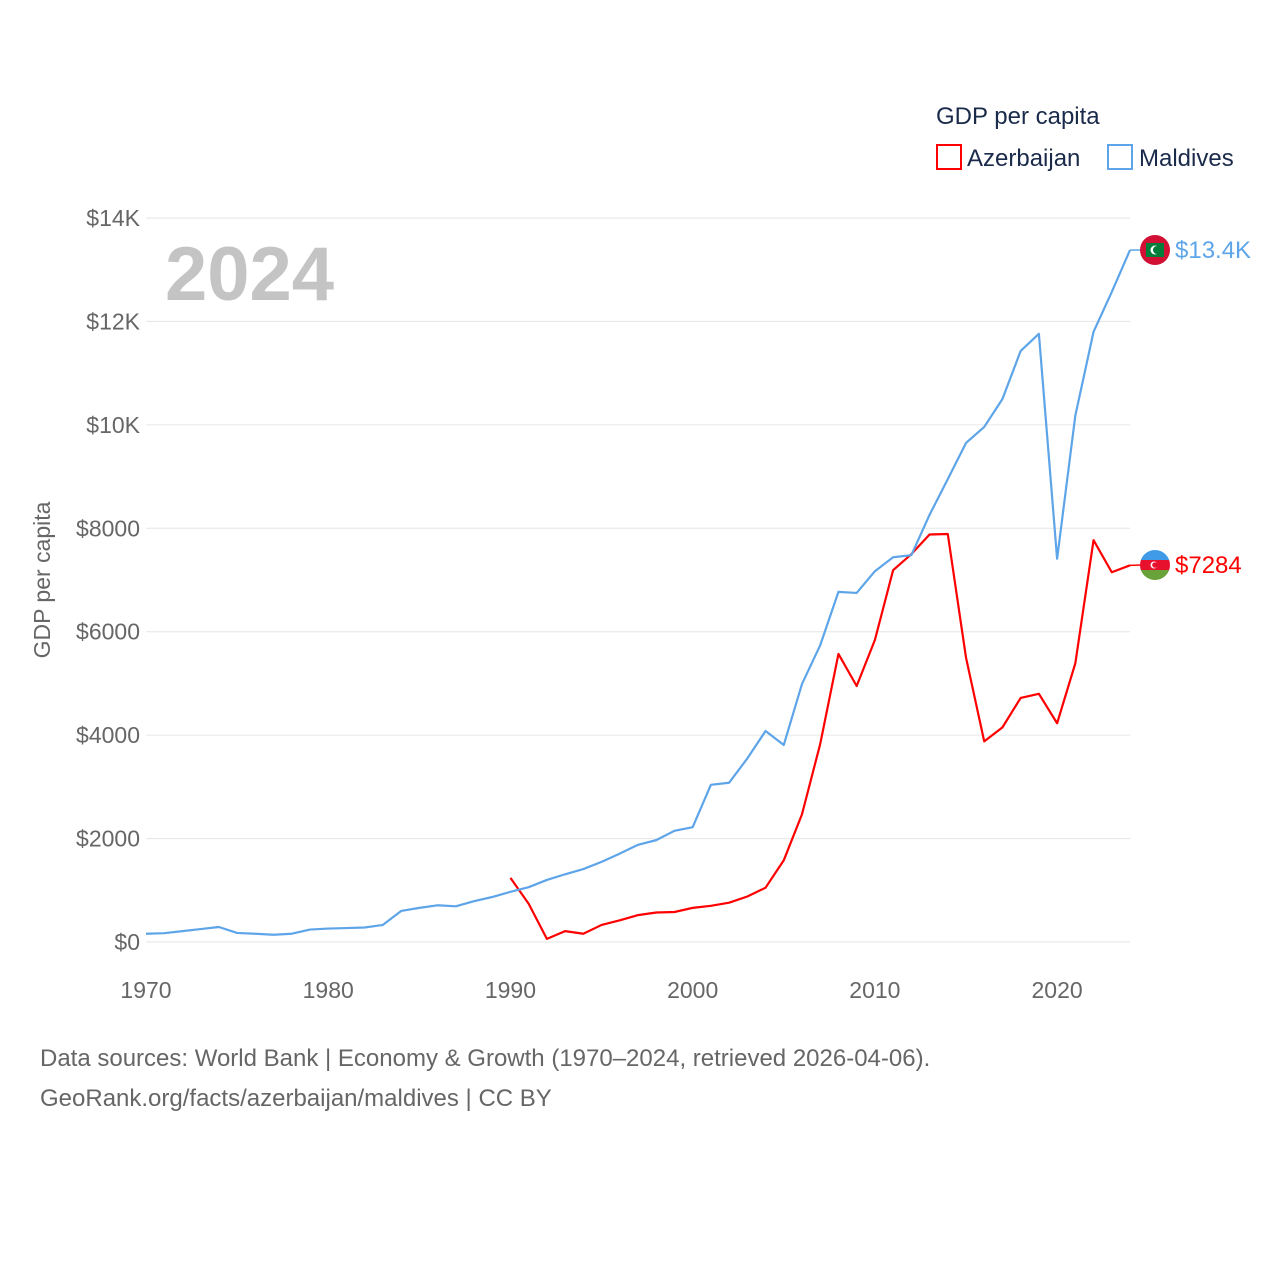  Describe the element at coordinates (113, 425) in the screenshot. I see `y-tick-label: $10K` at that location.